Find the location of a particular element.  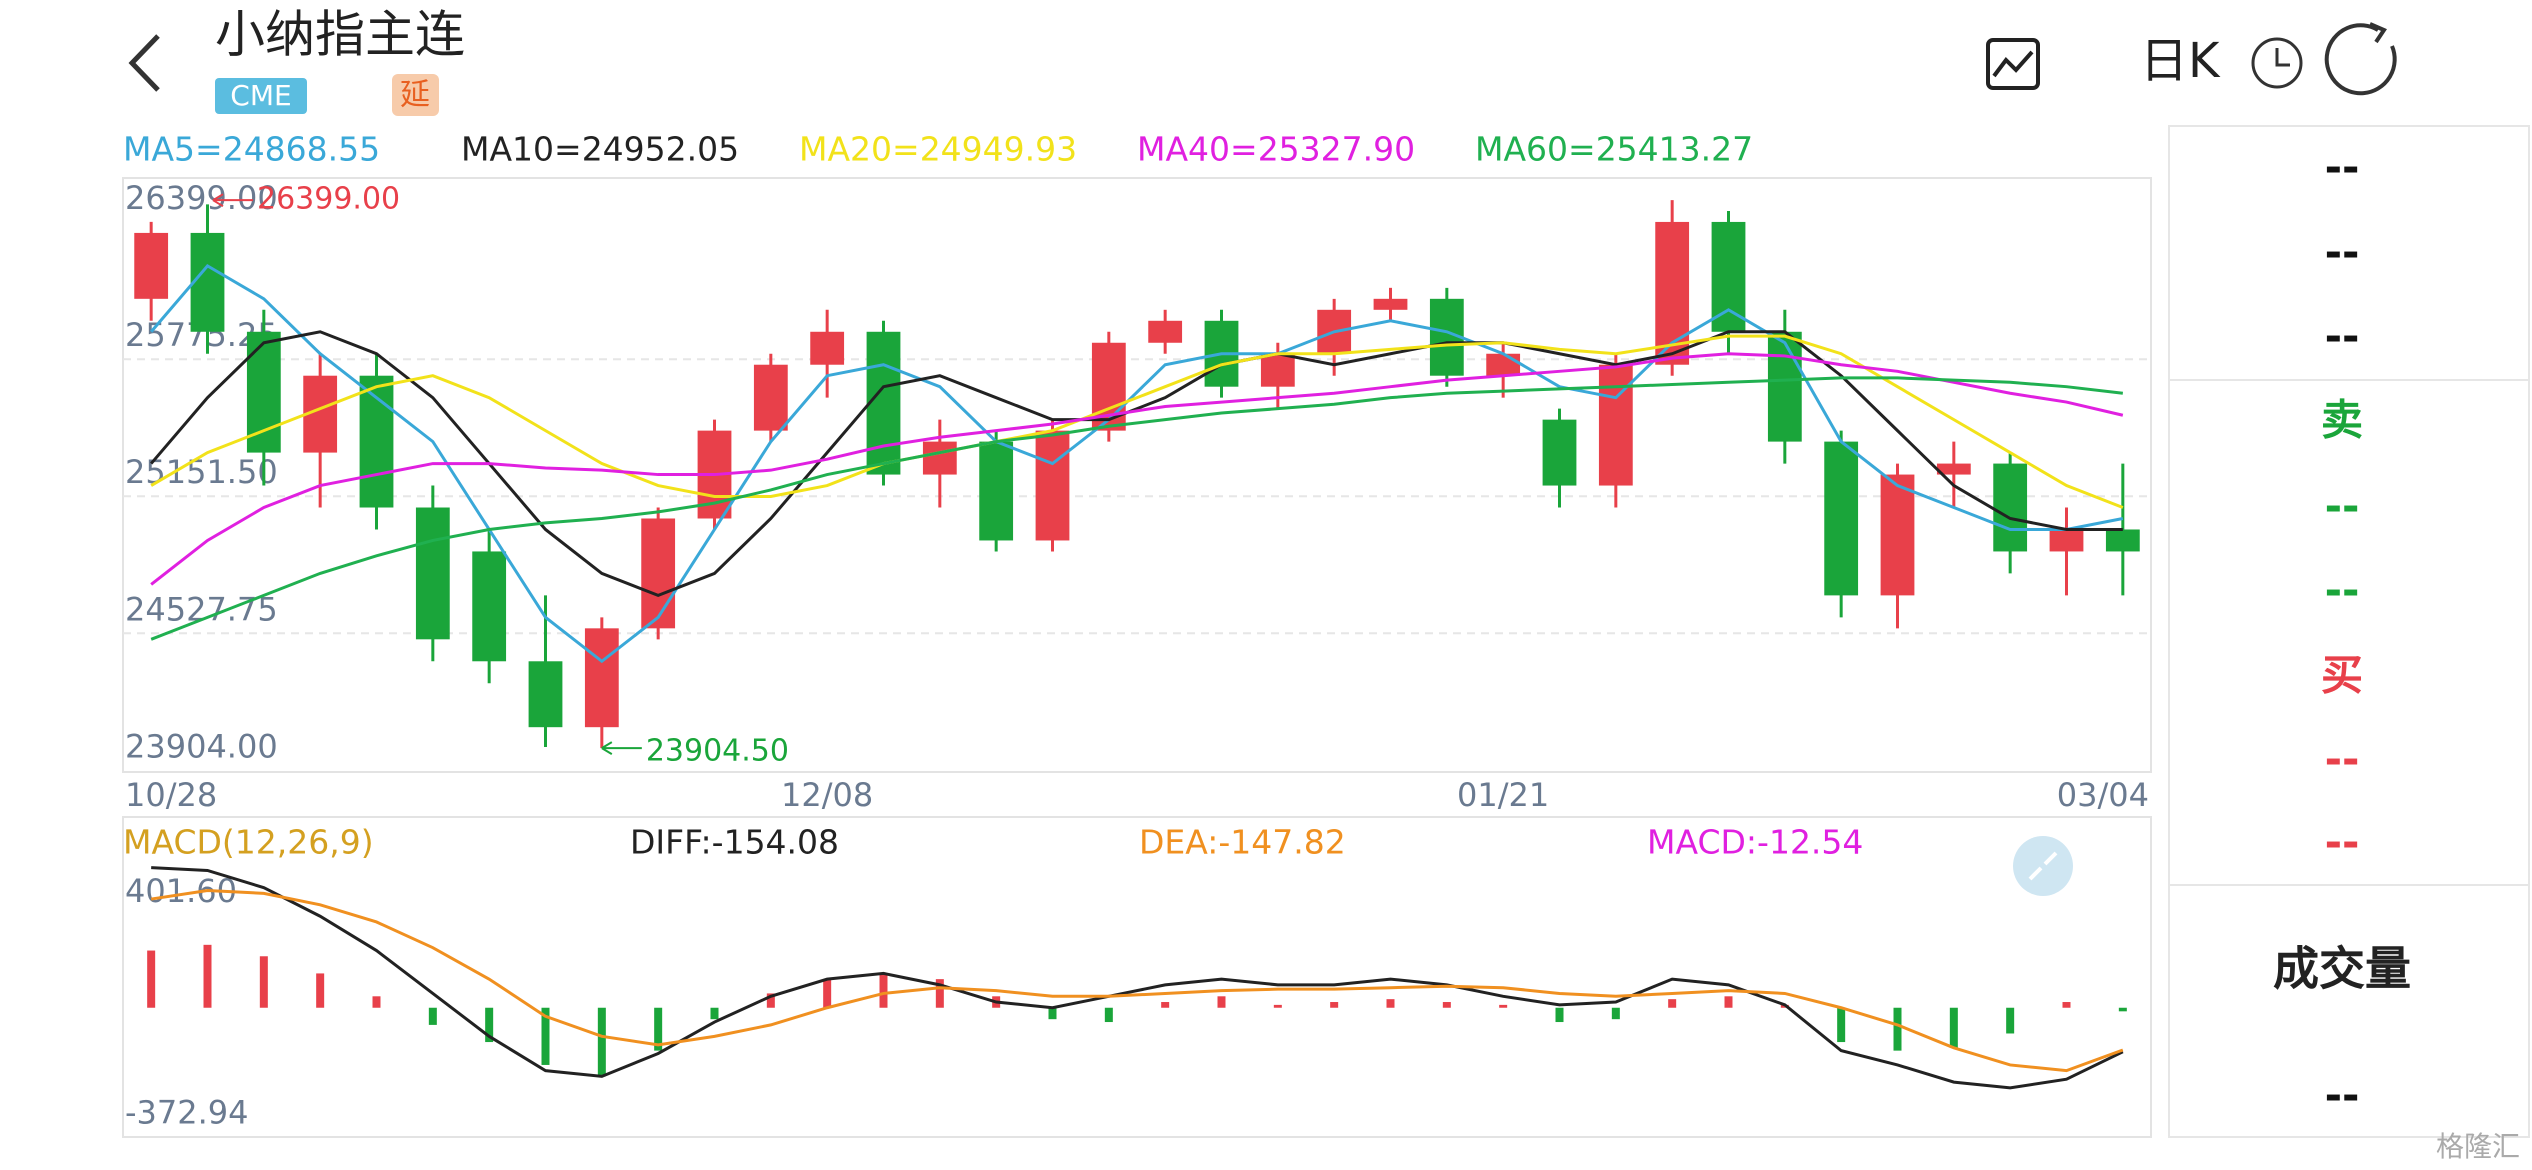

y-tick-label: -372.94 is located at coordinates (187, 1112).